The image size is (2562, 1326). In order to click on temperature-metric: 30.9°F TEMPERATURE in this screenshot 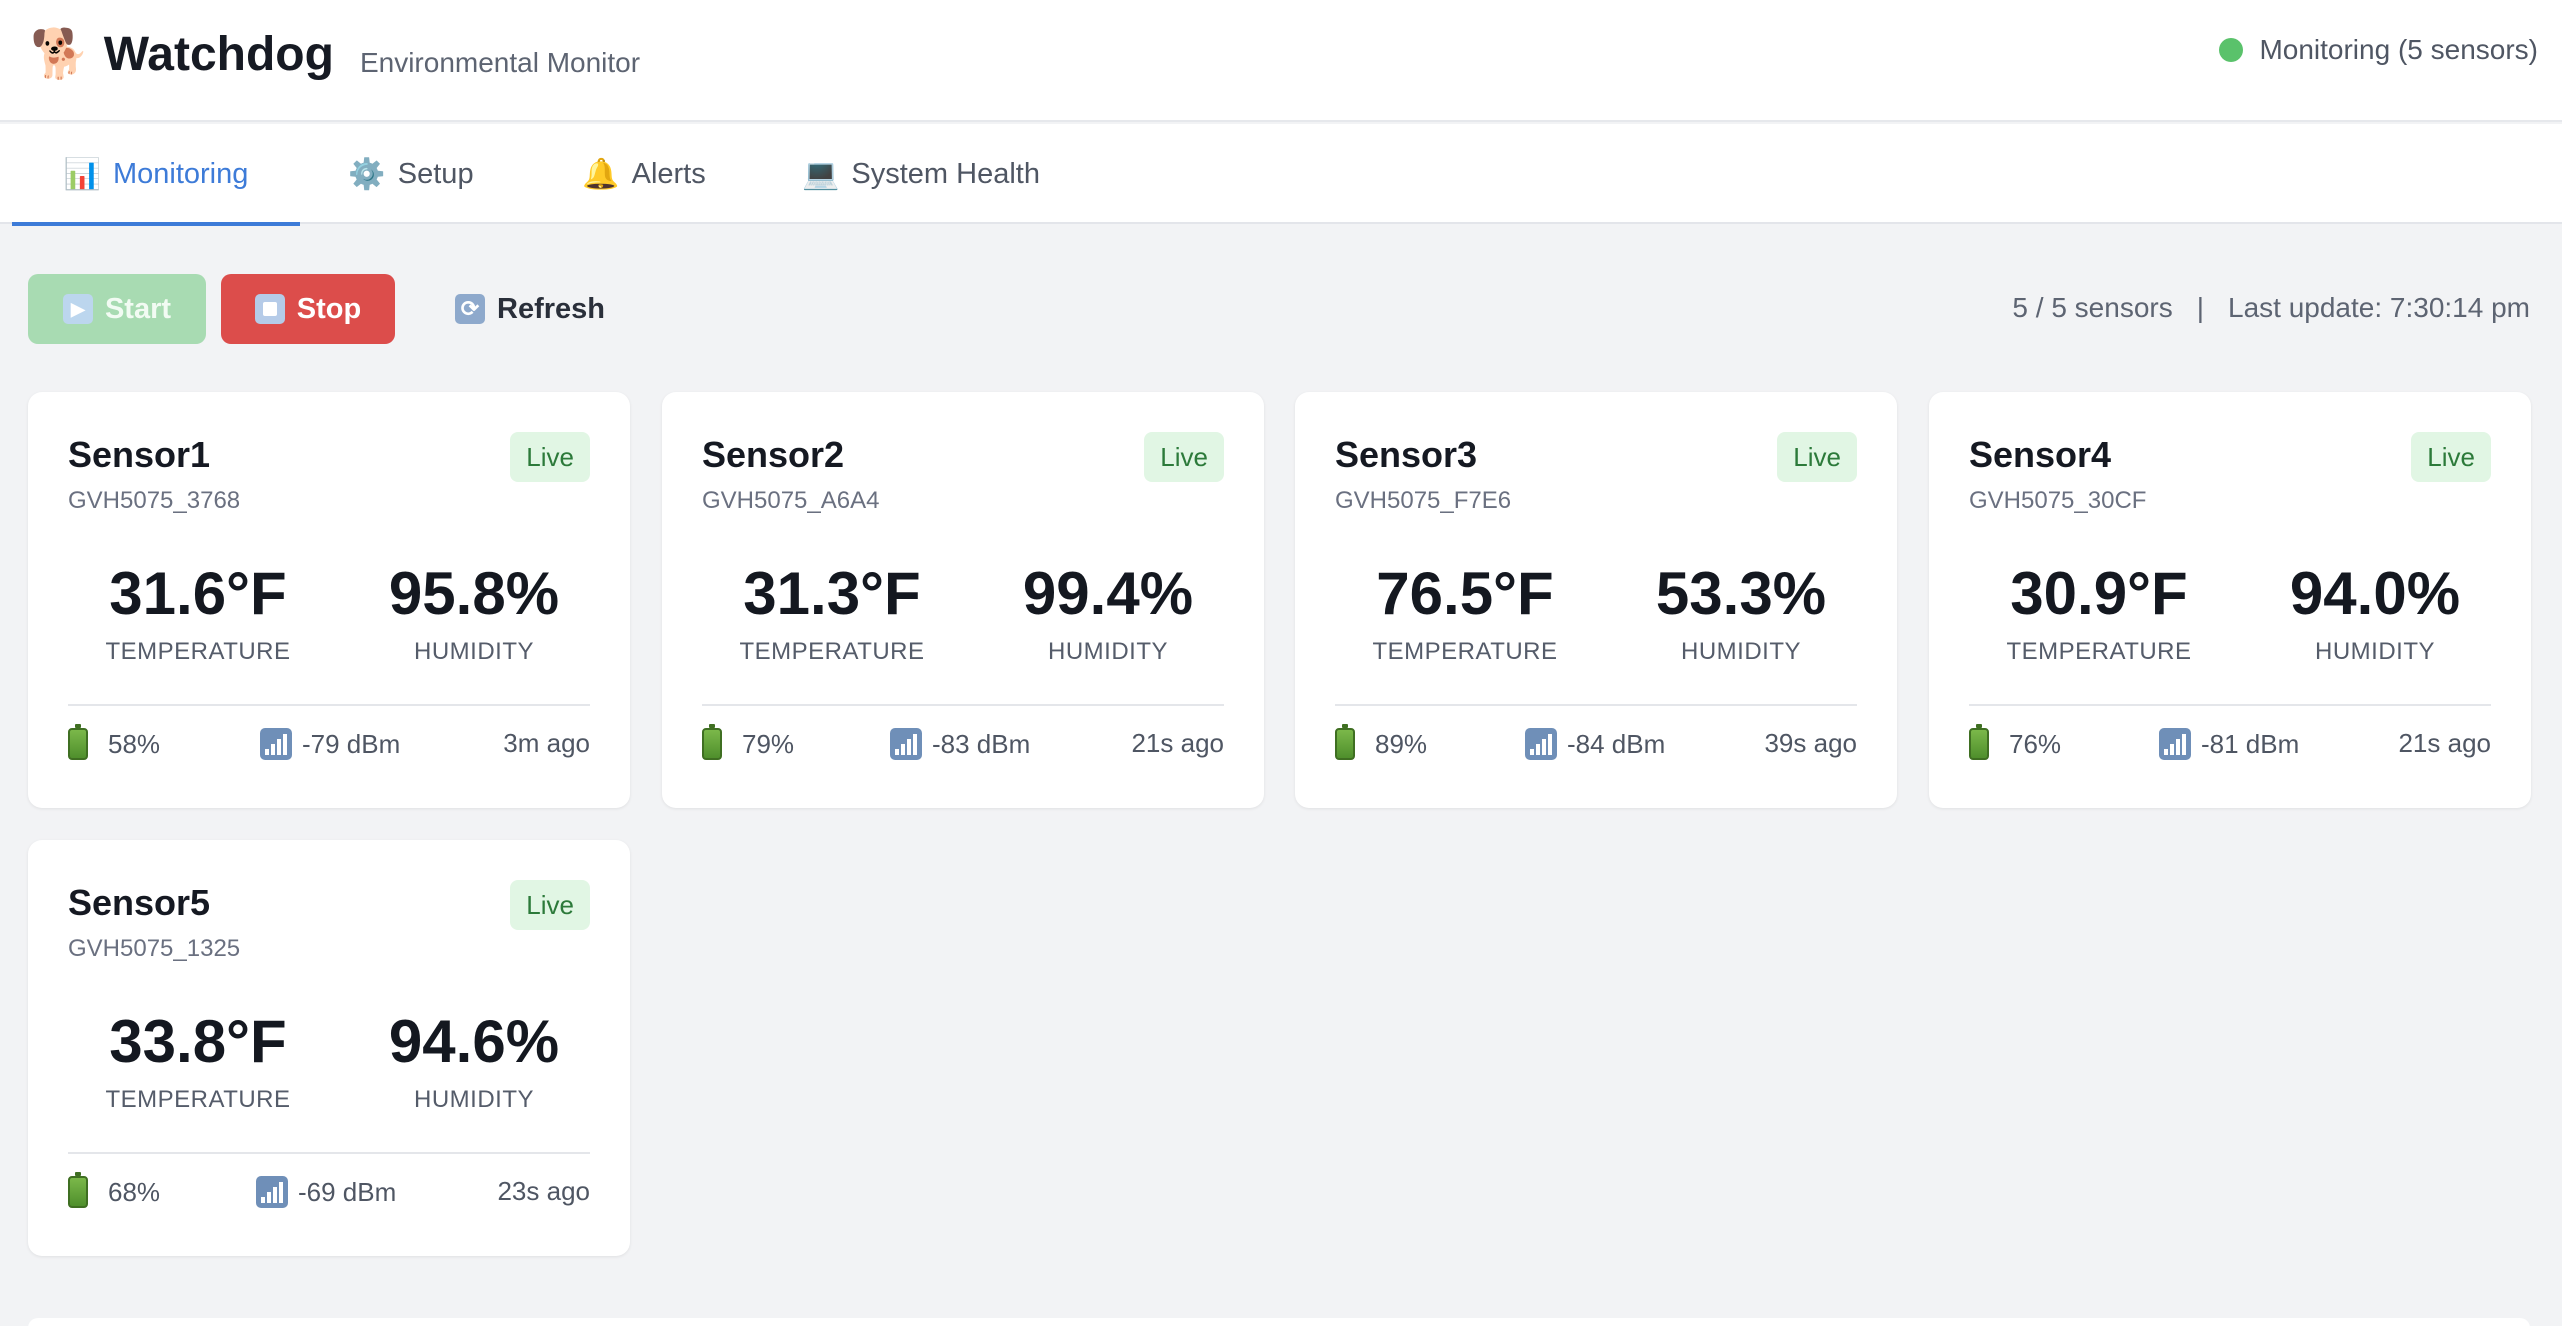, I will do `click(2099, 613)`.